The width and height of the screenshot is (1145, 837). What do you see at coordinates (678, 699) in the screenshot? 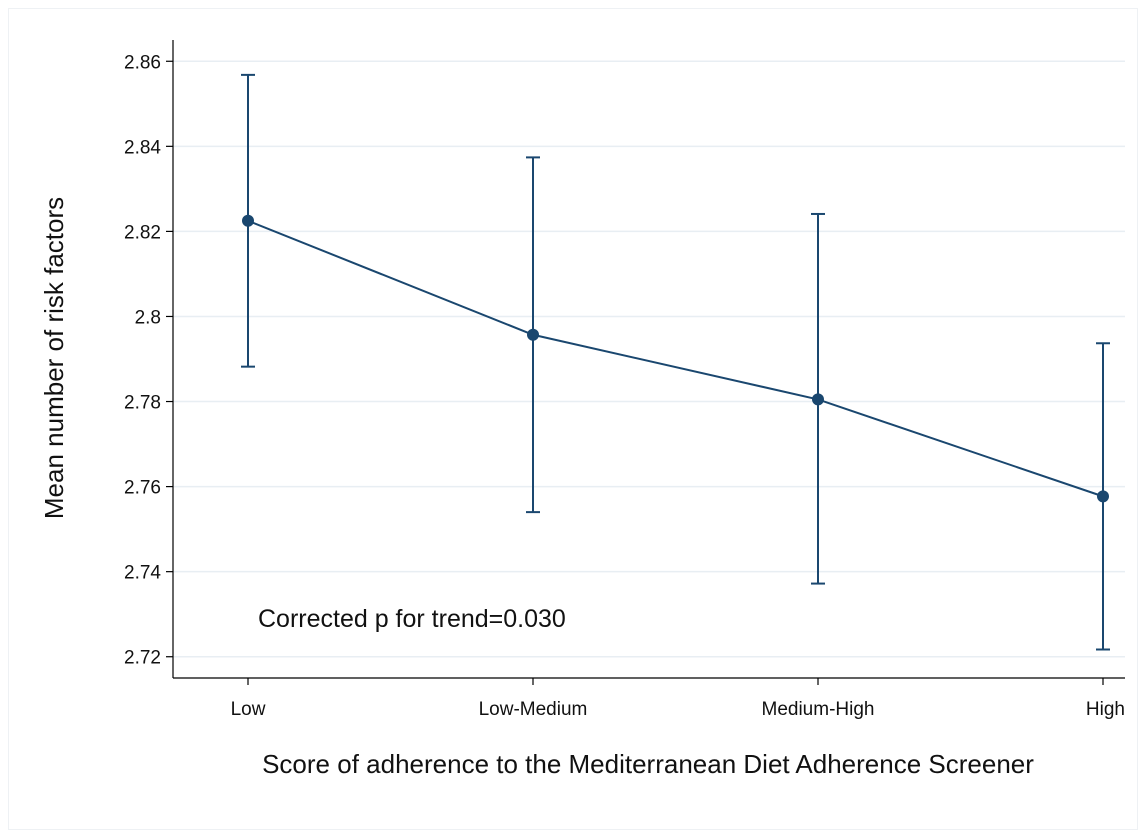
I see `x-ticks: Low Low-Medium Medium-High High` at bounding box center [678, 699].